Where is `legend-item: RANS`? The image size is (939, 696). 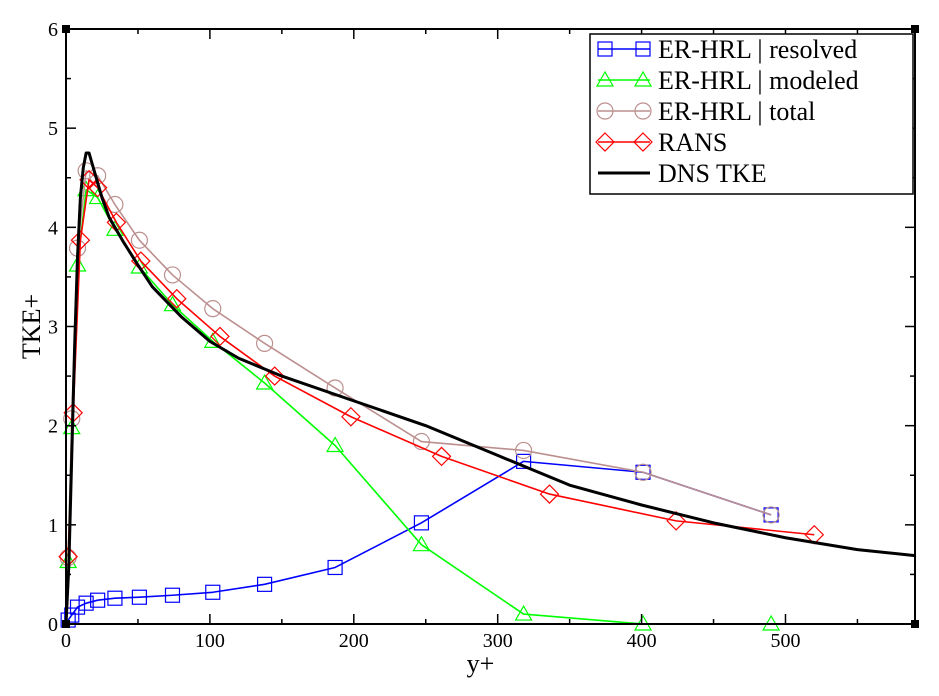
legend-item: RANS is located at coordinates (661, 142).